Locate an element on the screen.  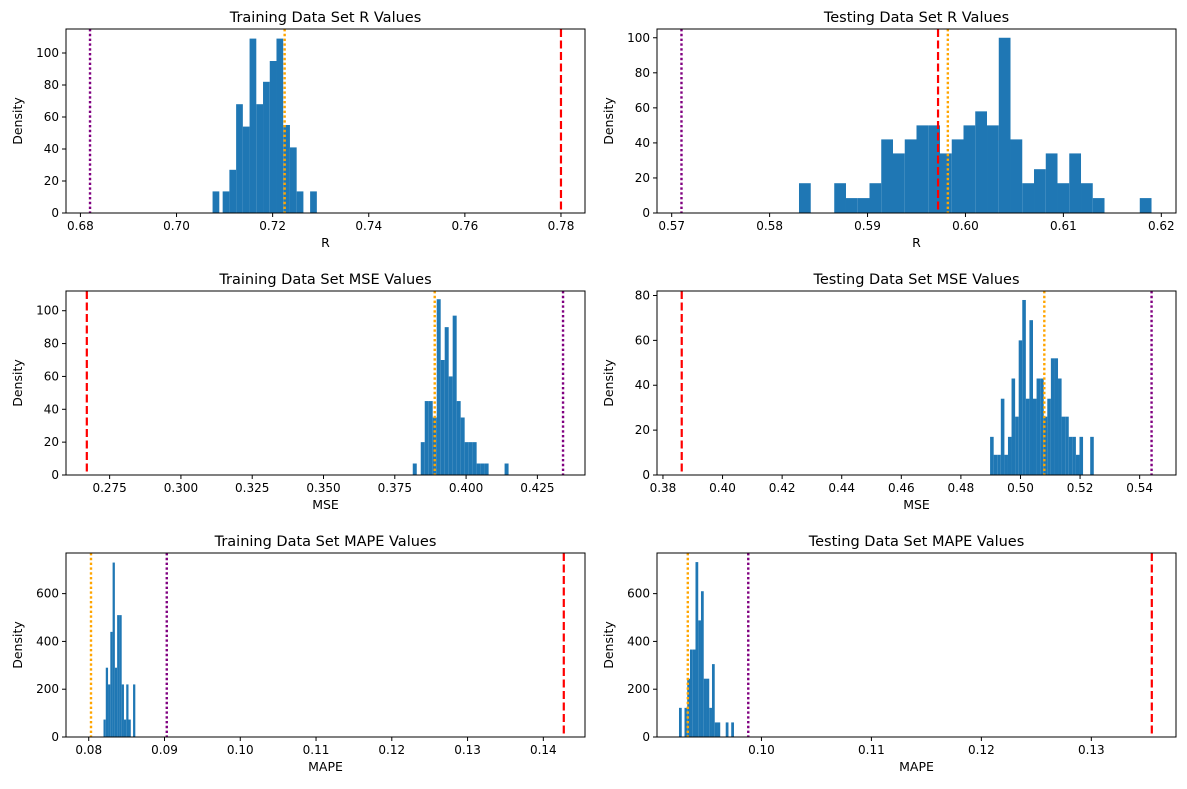
x-tick-label: 0.09 is located at coordinates (164, 750).